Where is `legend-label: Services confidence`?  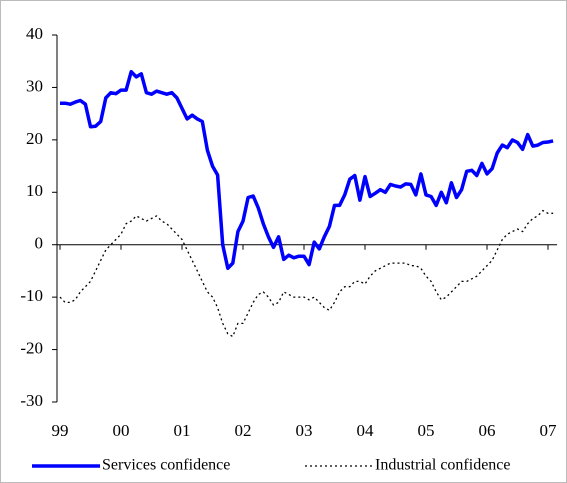
legend-label: Services confidence is located at coordinates (166, 465).